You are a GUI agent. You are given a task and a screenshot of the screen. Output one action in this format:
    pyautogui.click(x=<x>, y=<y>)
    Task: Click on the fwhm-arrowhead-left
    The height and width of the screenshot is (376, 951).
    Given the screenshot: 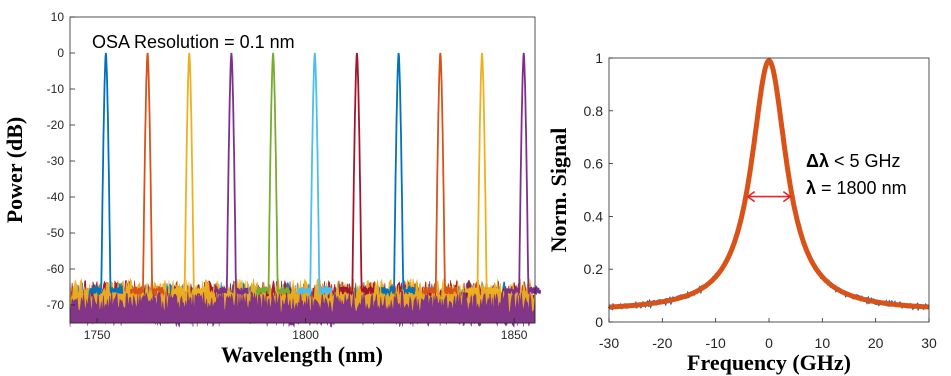 What is the action you would take?
    pyautogui.click(x=751, y=196)
    